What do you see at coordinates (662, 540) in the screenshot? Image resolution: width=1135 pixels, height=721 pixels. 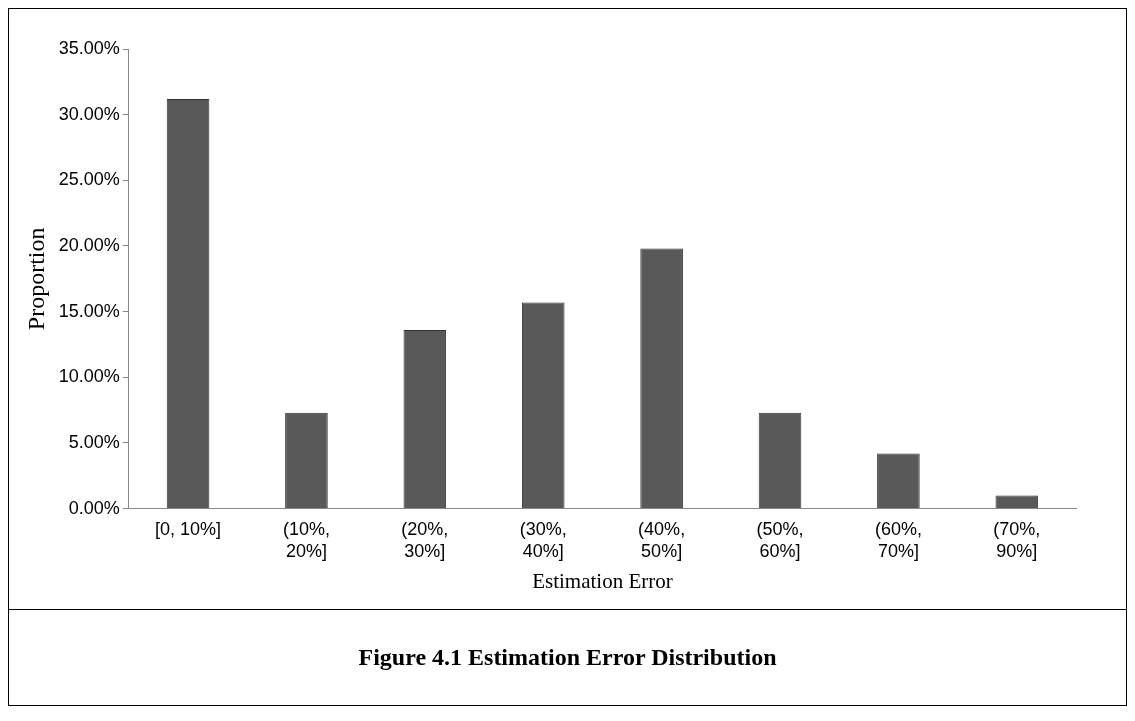 I see `x-tick-label: (40%, 50%]` at bounding box center [662, 540].